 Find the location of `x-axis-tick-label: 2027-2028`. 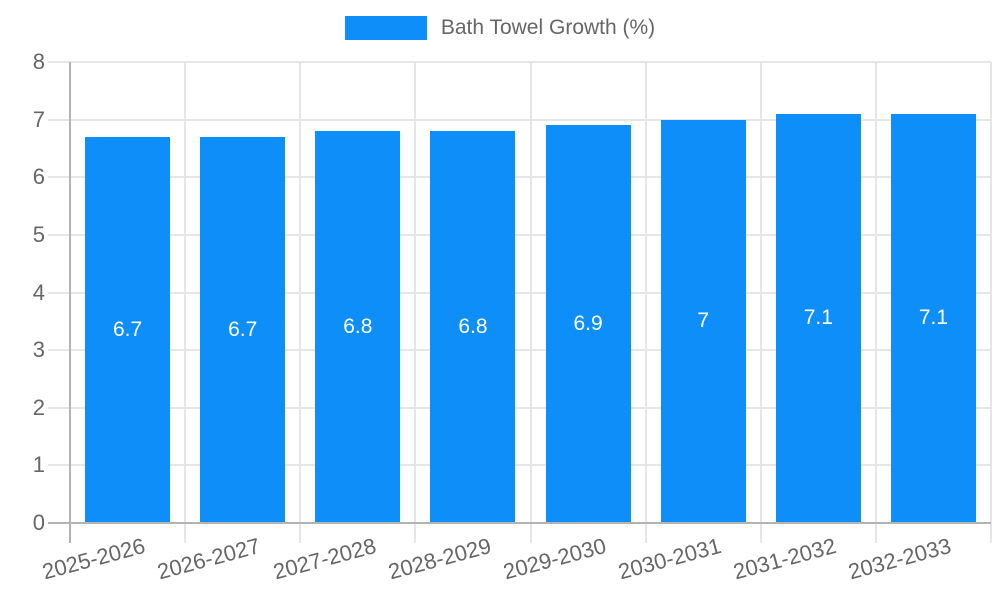

x-axis-tick-label: 2027-2028 is located at coordinates (324, 559).